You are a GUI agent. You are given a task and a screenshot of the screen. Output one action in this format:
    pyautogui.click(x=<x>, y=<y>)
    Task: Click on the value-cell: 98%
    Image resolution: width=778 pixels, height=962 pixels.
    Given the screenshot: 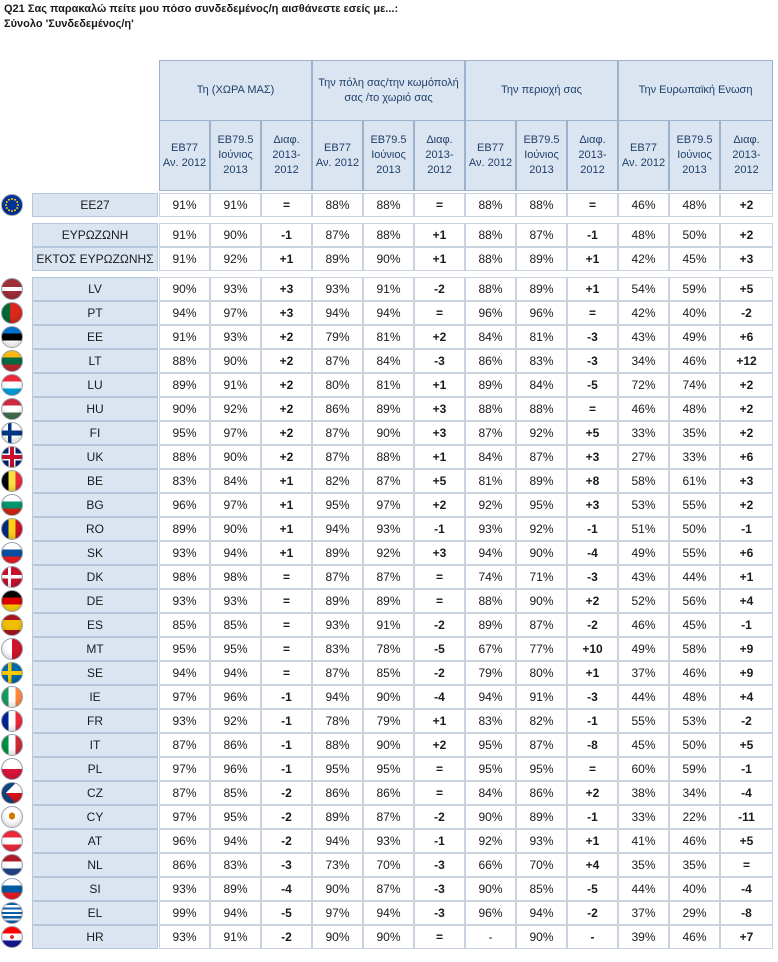 What is the action you would take?
    pyautogui.click(x=235, y=577)
    